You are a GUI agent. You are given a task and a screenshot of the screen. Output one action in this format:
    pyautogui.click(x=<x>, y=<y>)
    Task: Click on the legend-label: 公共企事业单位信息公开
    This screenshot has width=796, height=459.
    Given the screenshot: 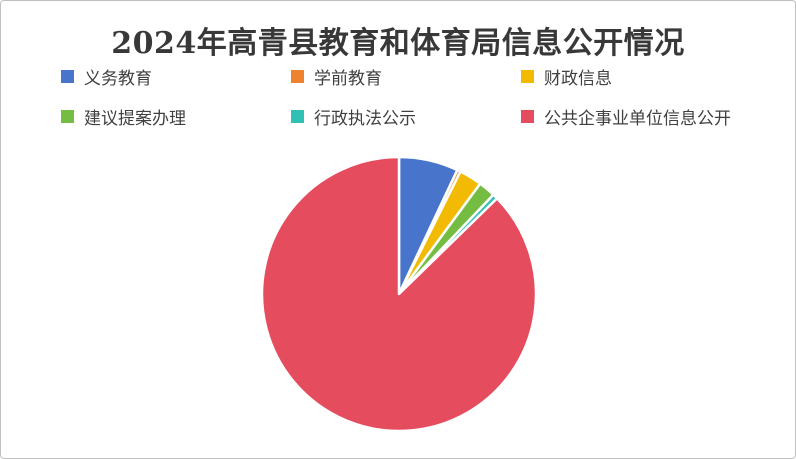 What is the action you would take?
    pyautogui.click(x=637, y=118)
    